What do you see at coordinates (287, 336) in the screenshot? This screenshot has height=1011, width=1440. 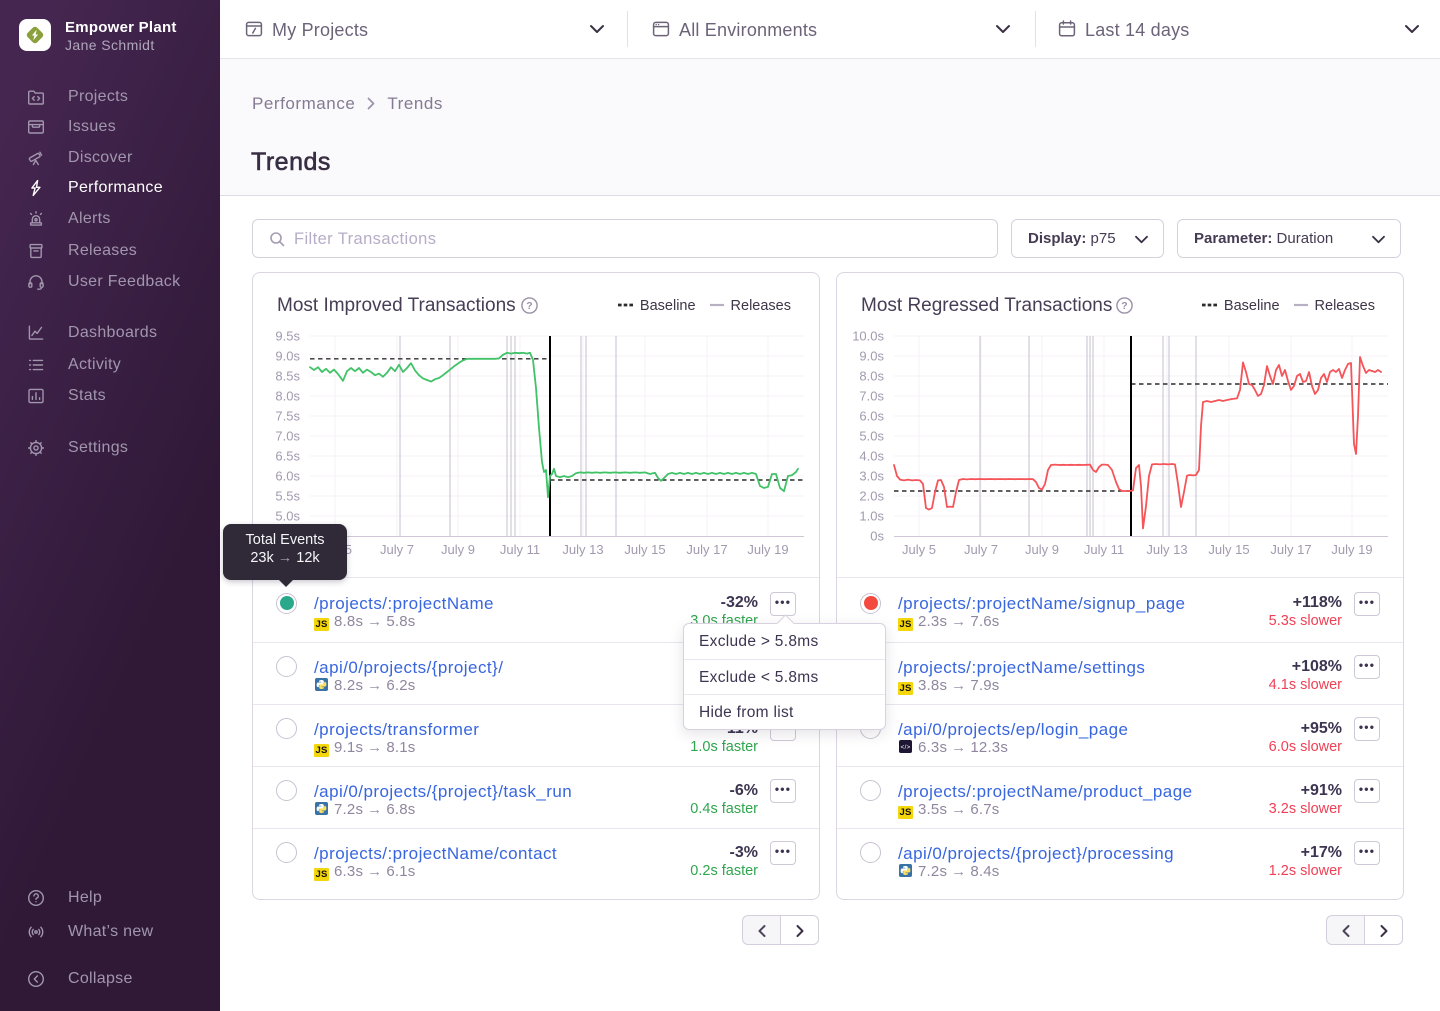 I see `svg-text: 9.5s` at bounding box center [287, 336].